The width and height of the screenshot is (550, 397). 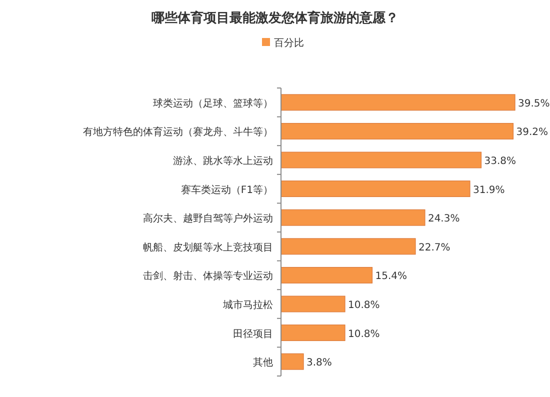 I want to click on y-tick-label: 帆船、皮划艇等水上竞技项目, so click(x=208, y=247).